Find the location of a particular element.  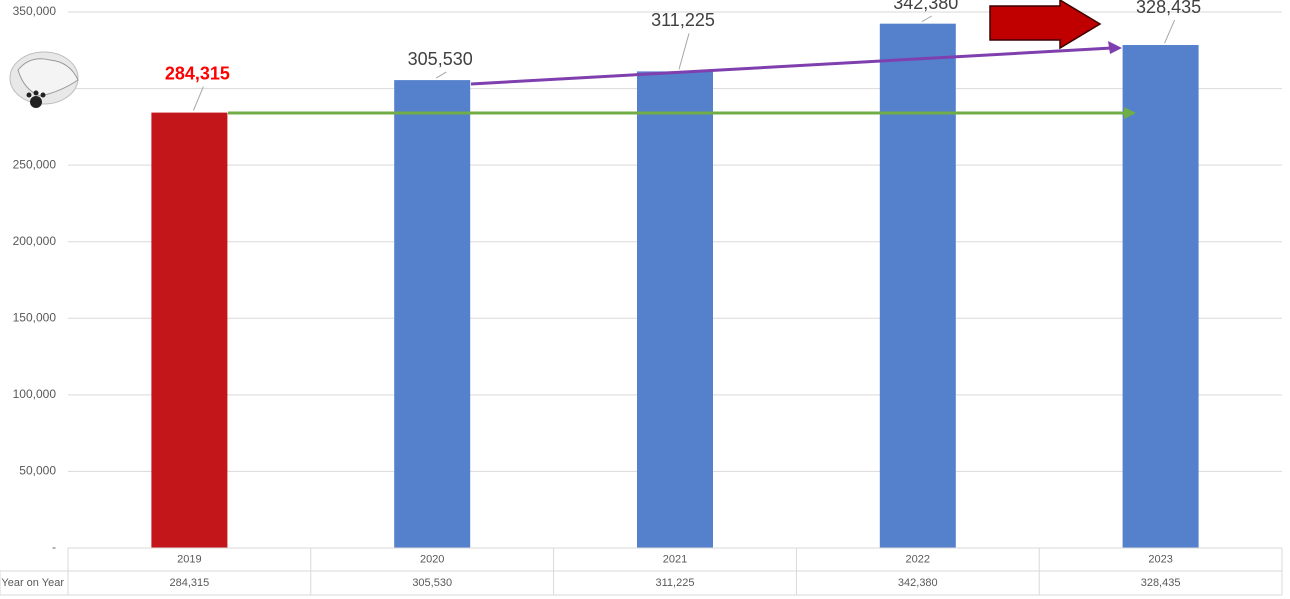

data-label: 328,435 is located at coordinates (1168, 8).